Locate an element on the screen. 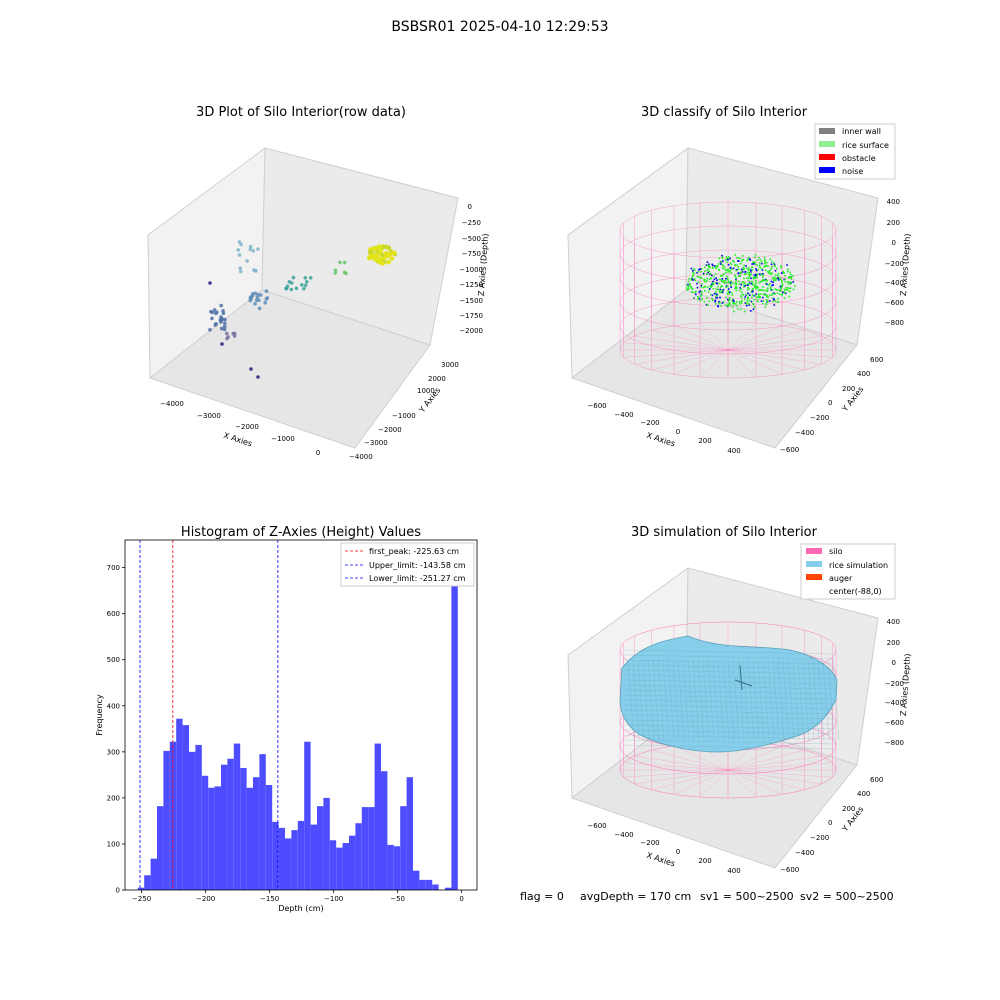 Image resolution: width=1000 pixels, height=1000 pixels. x-tick-label: −200 is located at coordinates (205, 899).